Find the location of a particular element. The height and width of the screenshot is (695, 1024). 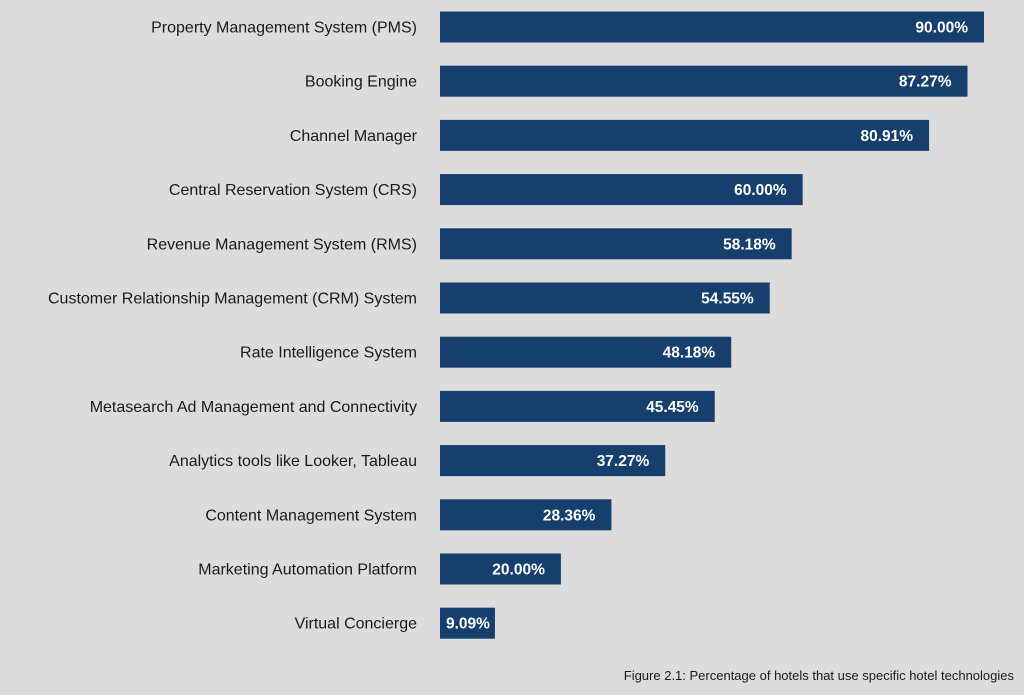

category-label: Revenue Management System (RMS) is located at coordinates (282, 244).